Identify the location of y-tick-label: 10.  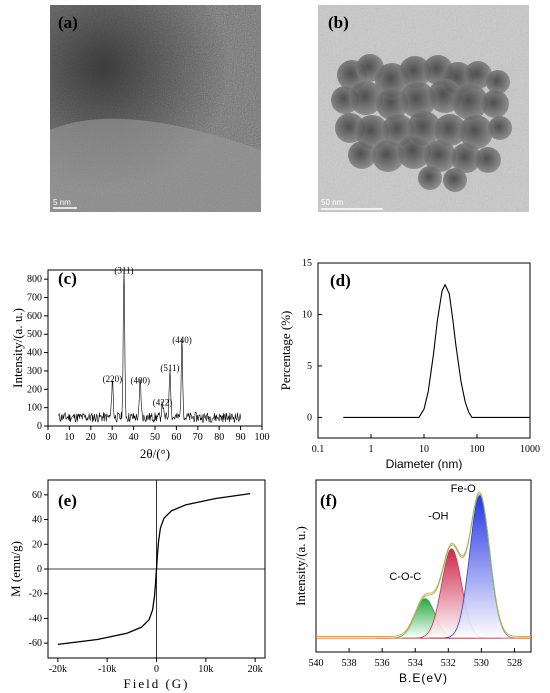
(307, 314).